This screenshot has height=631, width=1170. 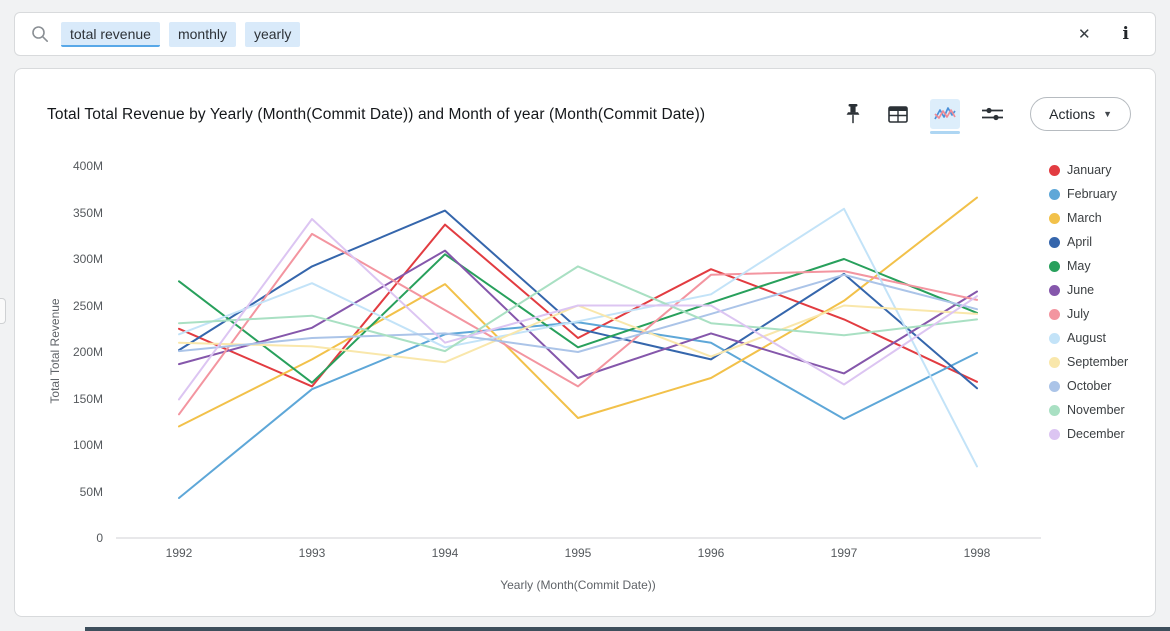 What do you see at coordinates (1125, 34) in the screenshot?
I see `info-icon: i` at bounding box center [1125, 34].